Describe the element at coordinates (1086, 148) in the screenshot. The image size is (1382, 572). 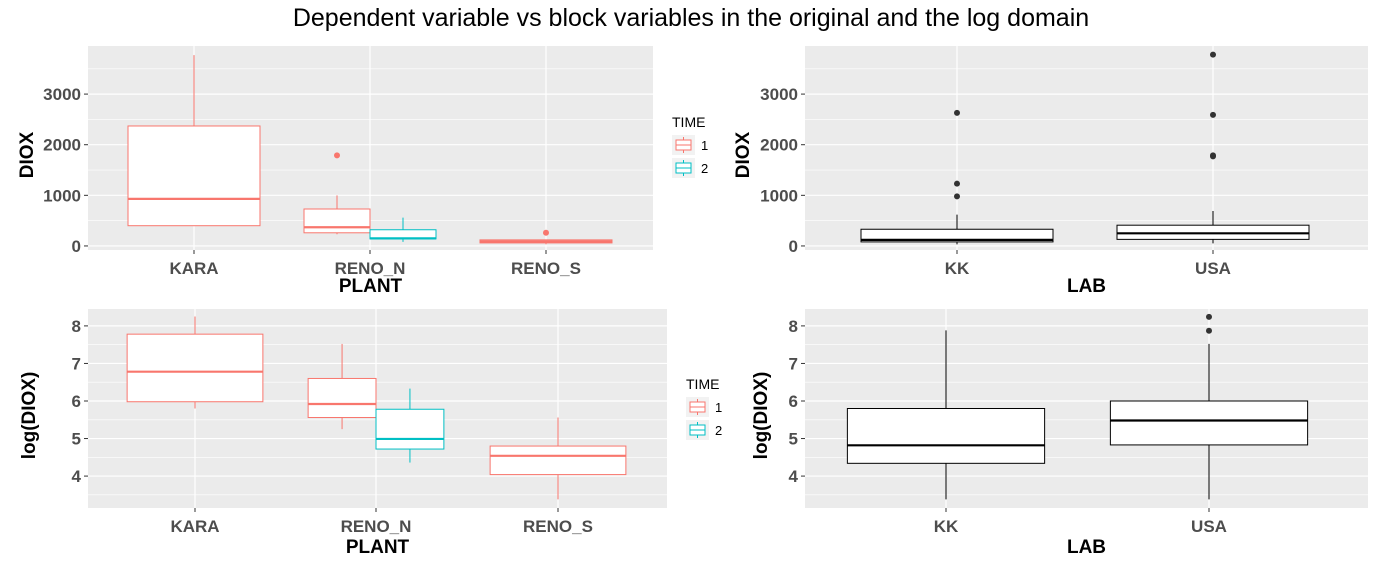
I see `panel-background` at that location.